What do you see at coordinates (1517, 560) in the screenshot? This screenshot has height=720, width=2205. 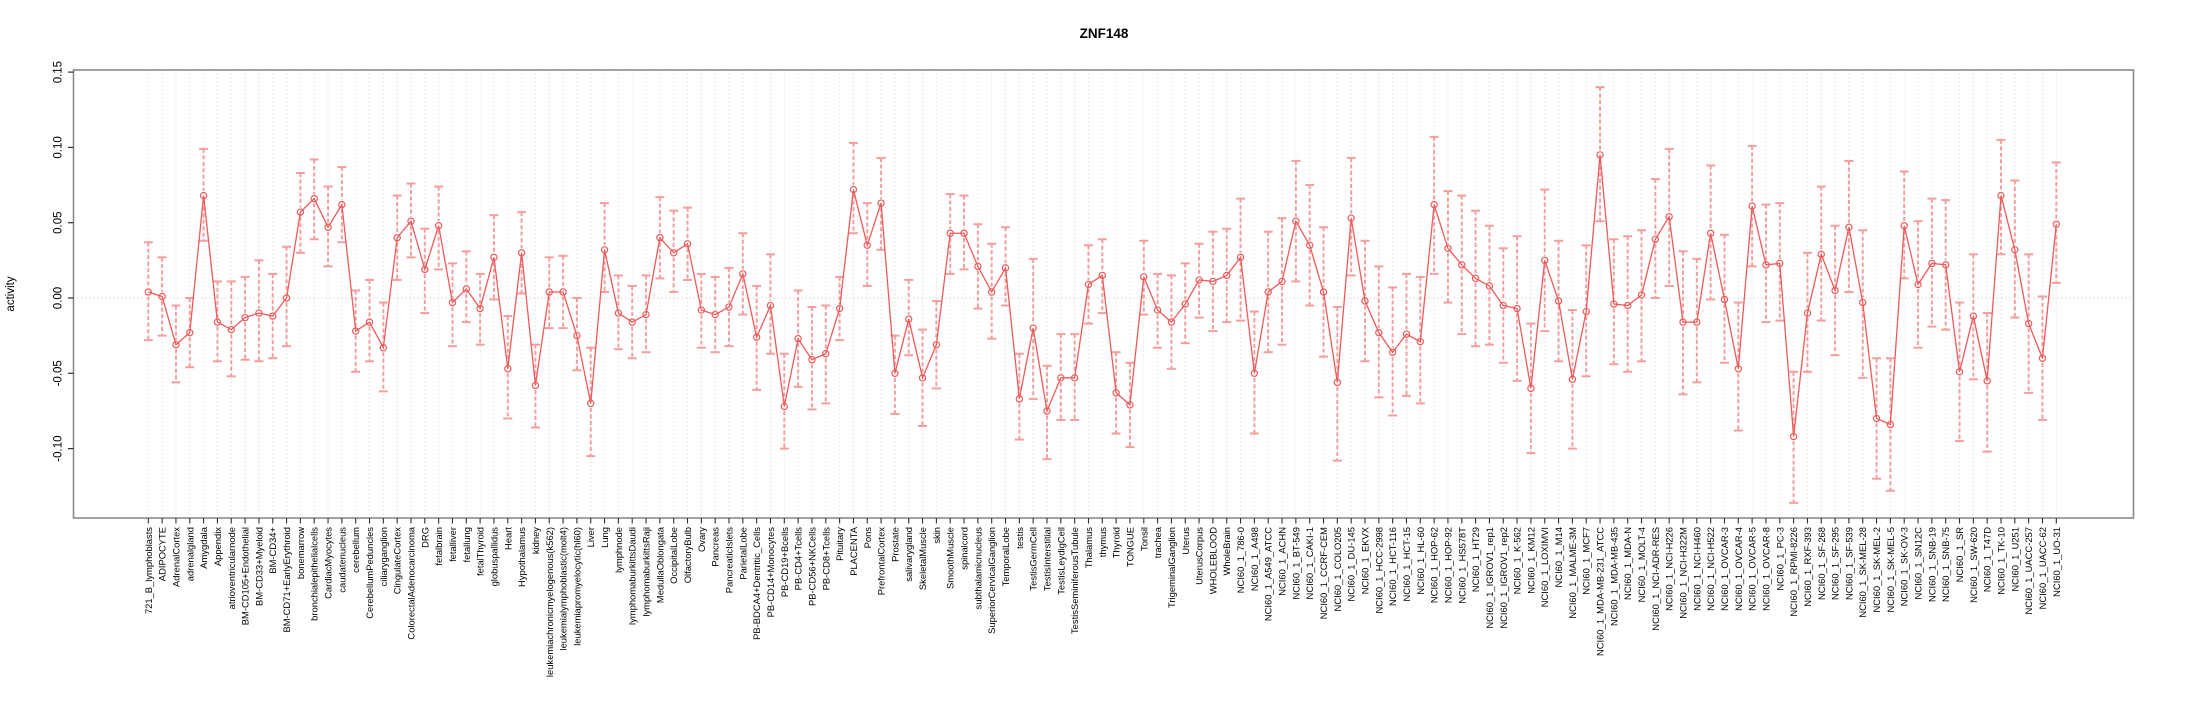 I see `x-tick-label: NCI60_1_K-562` at bounding box center [1517, 560].